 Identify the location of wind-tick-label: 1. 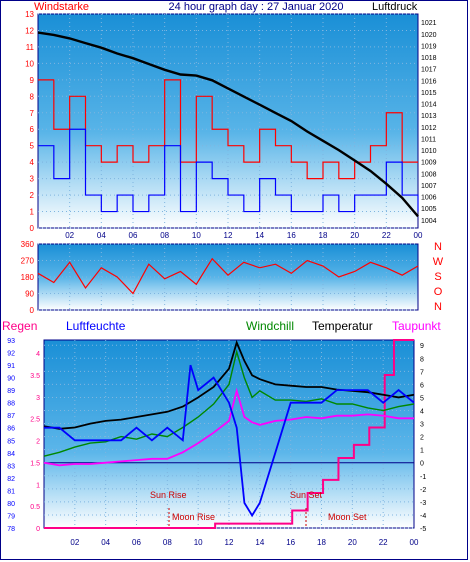
(32, 212).